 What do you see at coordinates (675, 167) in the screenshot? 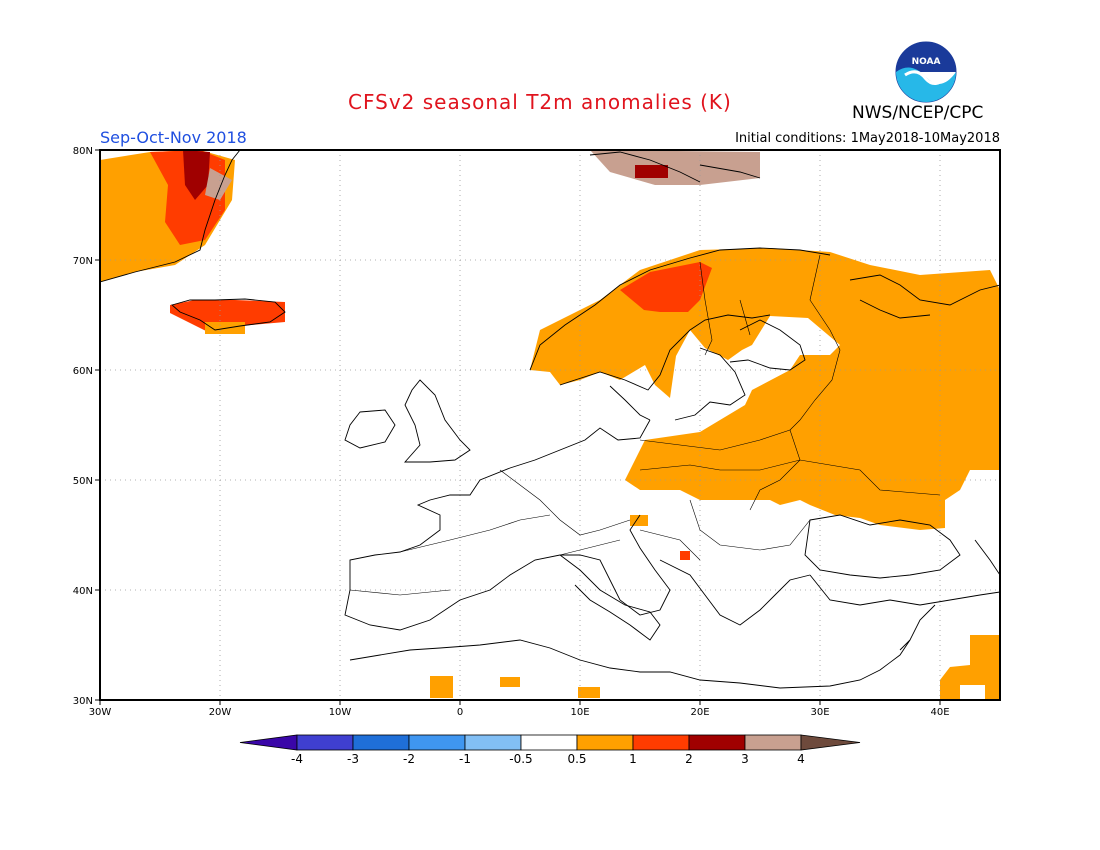
I see `anomaly-svalbard` at bounding box center [675, 167].